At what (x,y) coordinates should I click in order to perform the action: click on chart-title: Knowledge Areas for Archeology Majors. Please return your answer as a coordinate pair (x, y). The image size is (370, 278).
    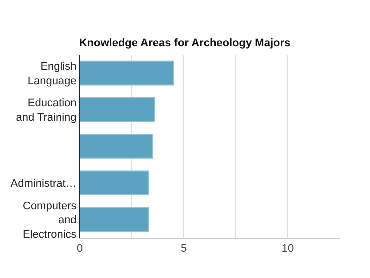
    Looking at the image, I should click on (185, 44).